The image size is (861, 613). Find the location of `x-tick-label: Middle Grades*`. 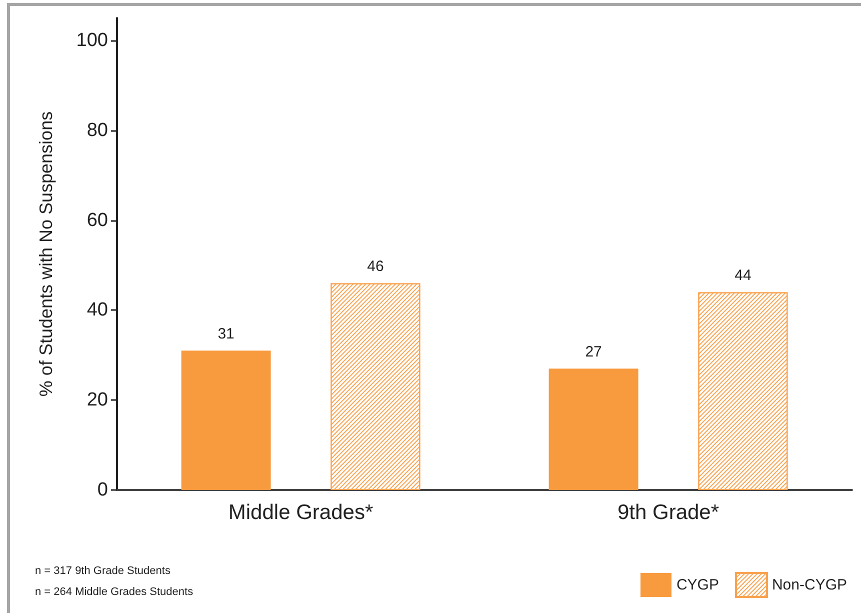

x-tick-label: Middle Grades* is located at coordinates (301, 512).